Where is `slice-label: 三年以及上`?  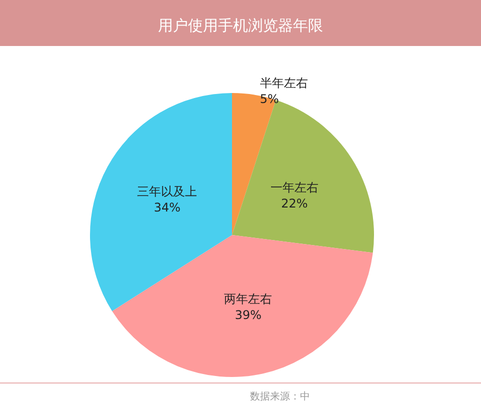
slice-label: 三年以及上 is located at coordinates (167, 191).